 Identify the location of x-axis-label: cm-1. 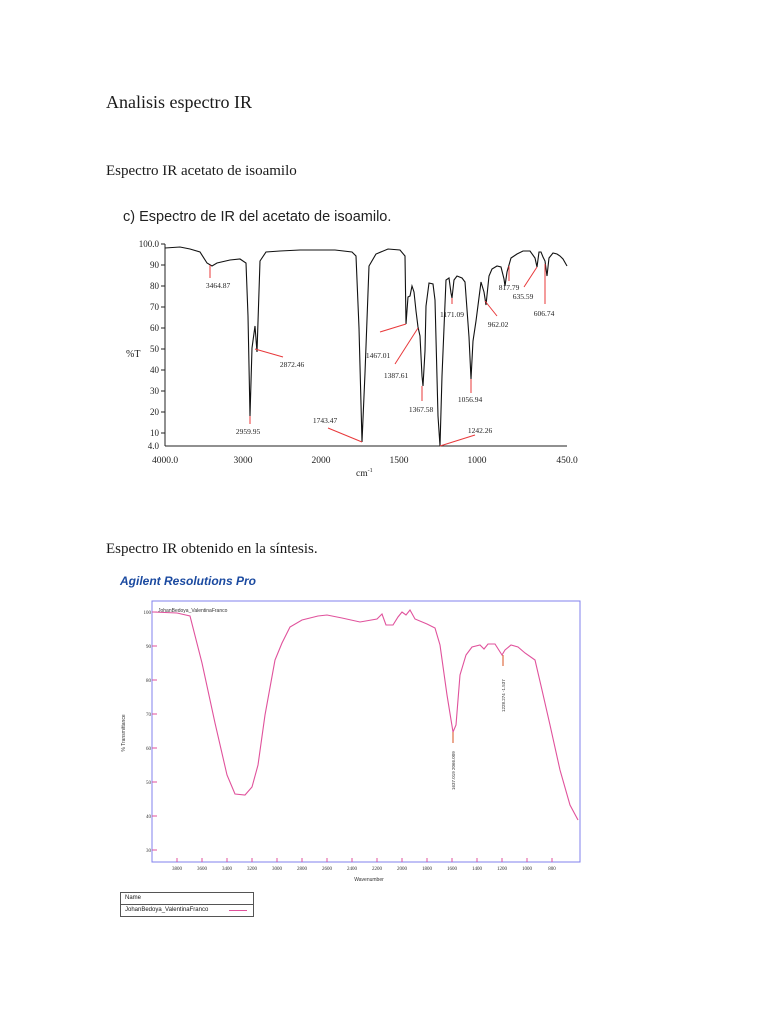
(364, 473).